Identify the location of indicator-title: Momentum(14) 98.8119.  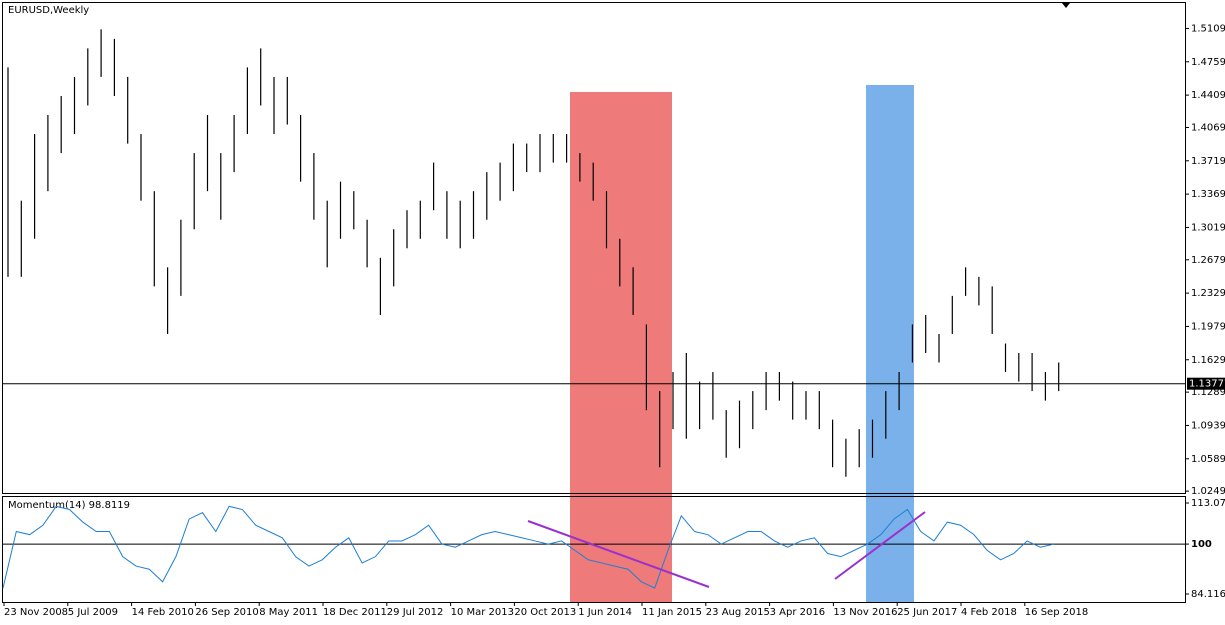
(69, 505).